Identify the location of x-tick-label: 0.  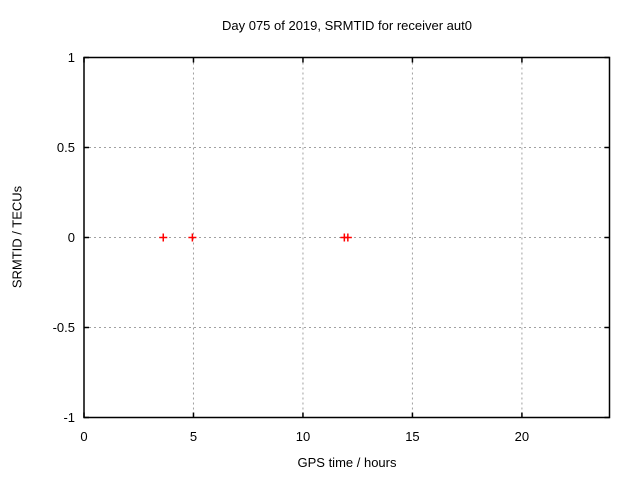
(83, 436).